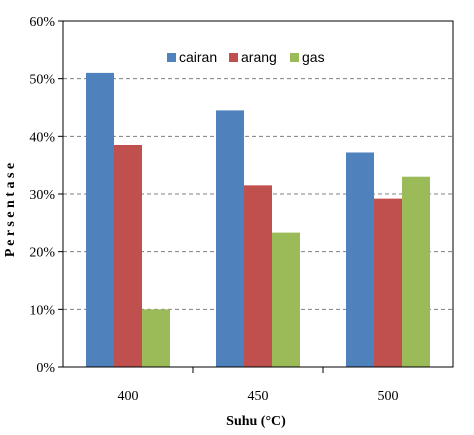 This screenshot has height=435, width=474. I want to click on y-axis-ticks: 0% 10% 20% 30% 40% 50% 60%, so click(46, 195).